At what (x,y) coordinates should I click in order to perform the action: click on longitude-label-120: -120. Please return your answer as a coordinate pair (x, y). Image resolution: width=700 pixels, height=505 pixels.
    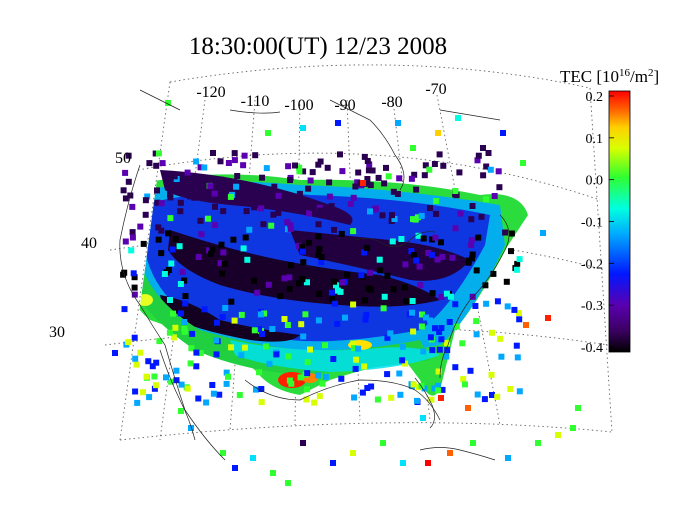
    Looking at the image, I should click on (210, 92).